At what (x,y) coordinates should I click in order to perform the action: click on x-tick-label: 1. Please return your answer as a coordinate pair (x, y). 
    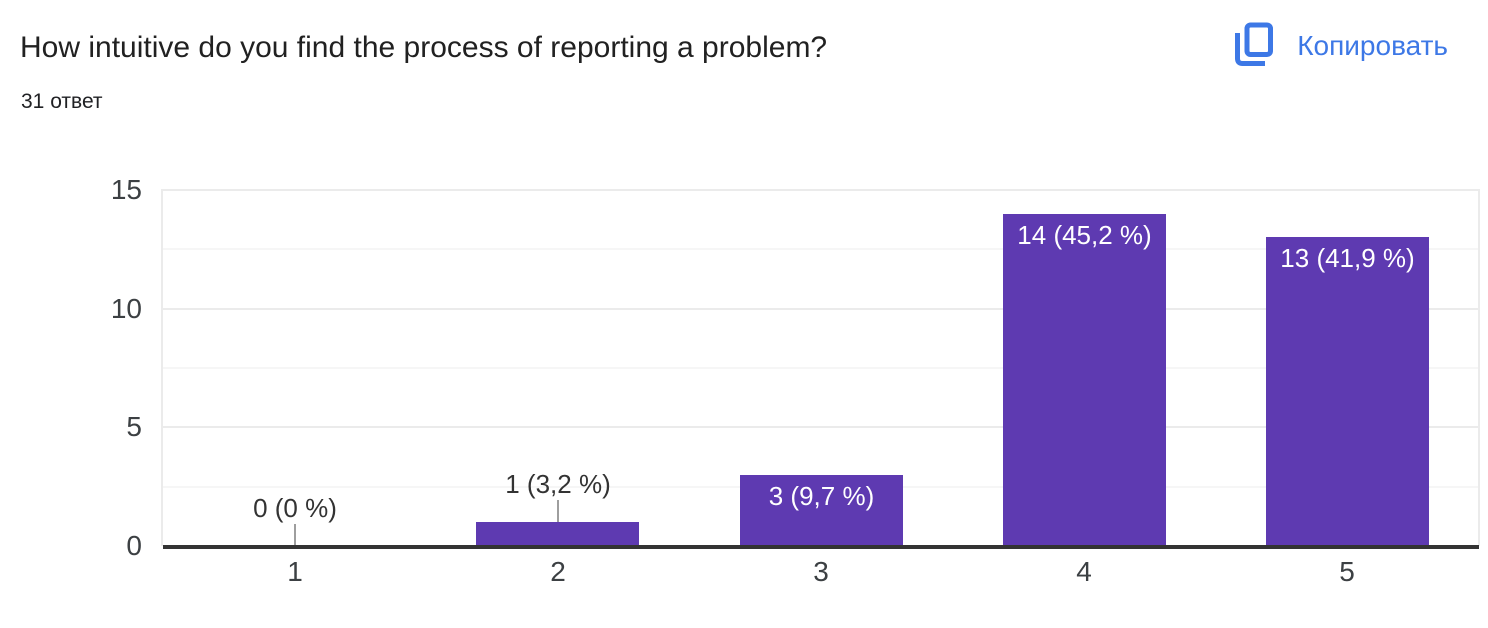
    Looking at the image, I should click on (295, 571).